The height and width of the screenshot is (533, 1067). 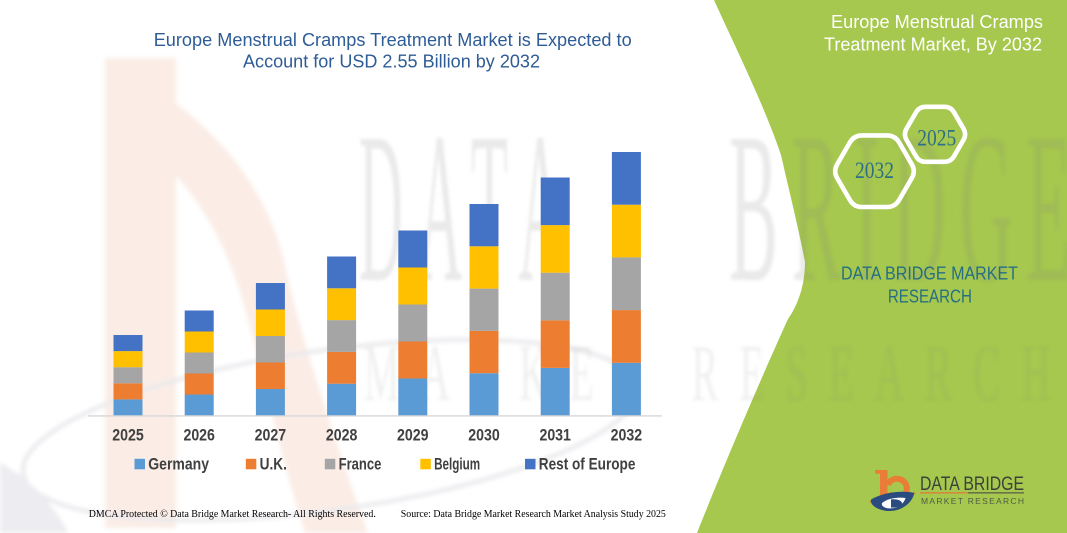 What do you see at coordinates (587, 465) in the screenshot?
I see `svg-text: Rest of Europe` at bounding box center [587, 465].